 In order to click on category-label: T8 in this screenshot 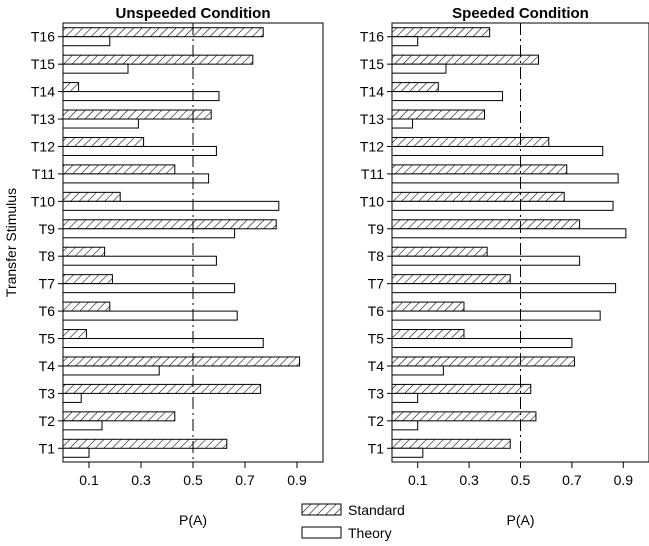, I will do `click(47, 256)`.